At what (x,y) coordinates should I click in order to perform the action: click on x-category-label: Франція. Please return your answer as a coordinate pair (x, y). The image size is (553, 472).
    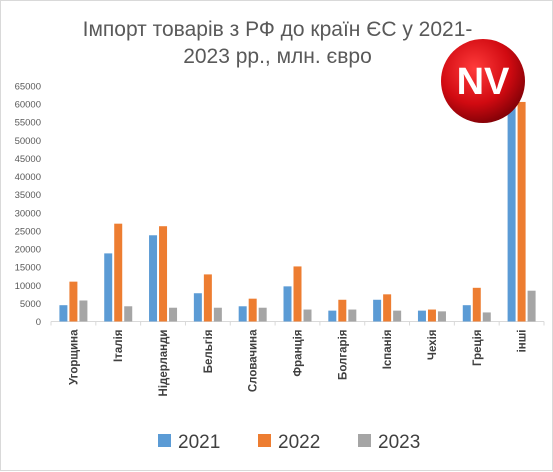
    Looking at the image, I should click on (299, 353).